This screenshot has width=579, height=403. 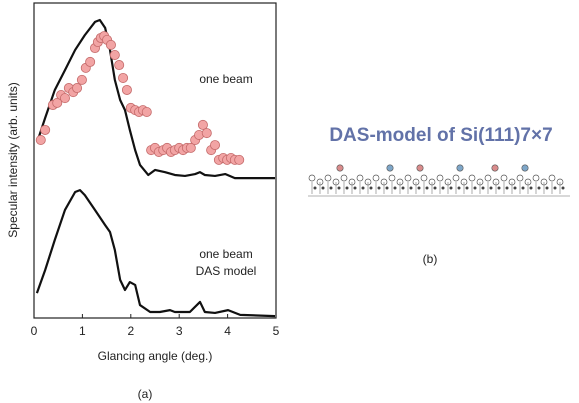 I want to click on das-model-diagram, so click(x=439, y=180).